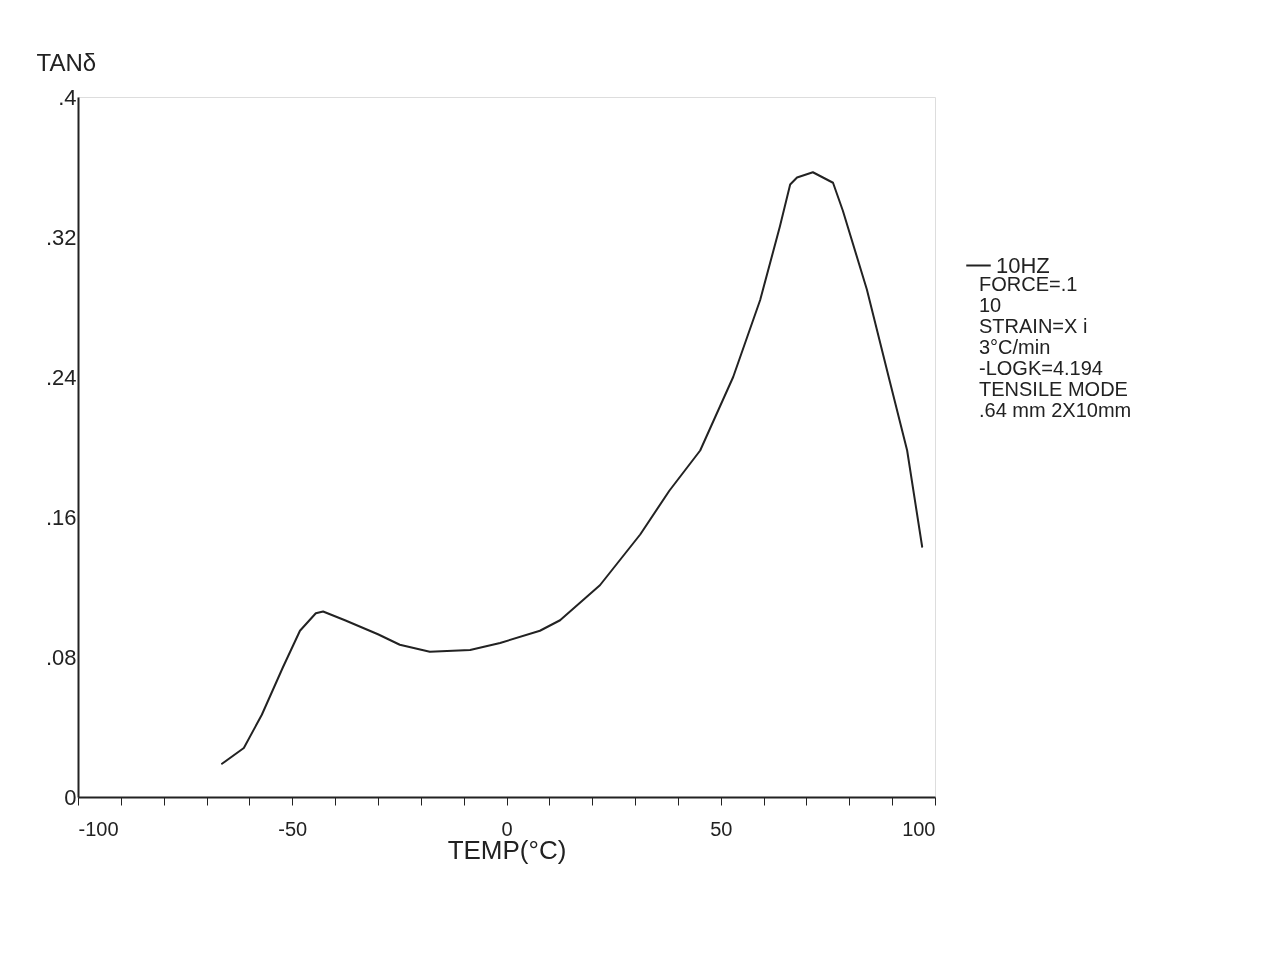 The image size is (1272, 980). I want to click on text: -LOGK=4.194, so click(1041, 368).